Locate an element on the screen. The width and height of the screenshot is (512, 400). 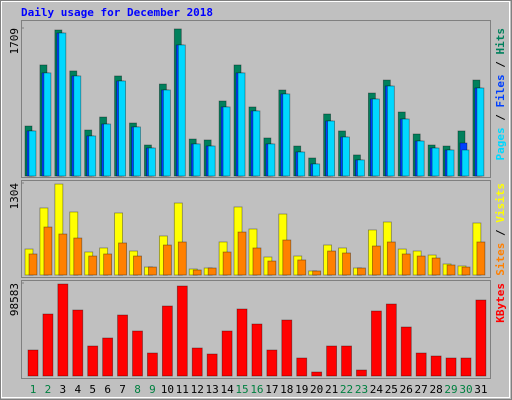
x-tick-label: 28 is located at coordinates (435, 389).